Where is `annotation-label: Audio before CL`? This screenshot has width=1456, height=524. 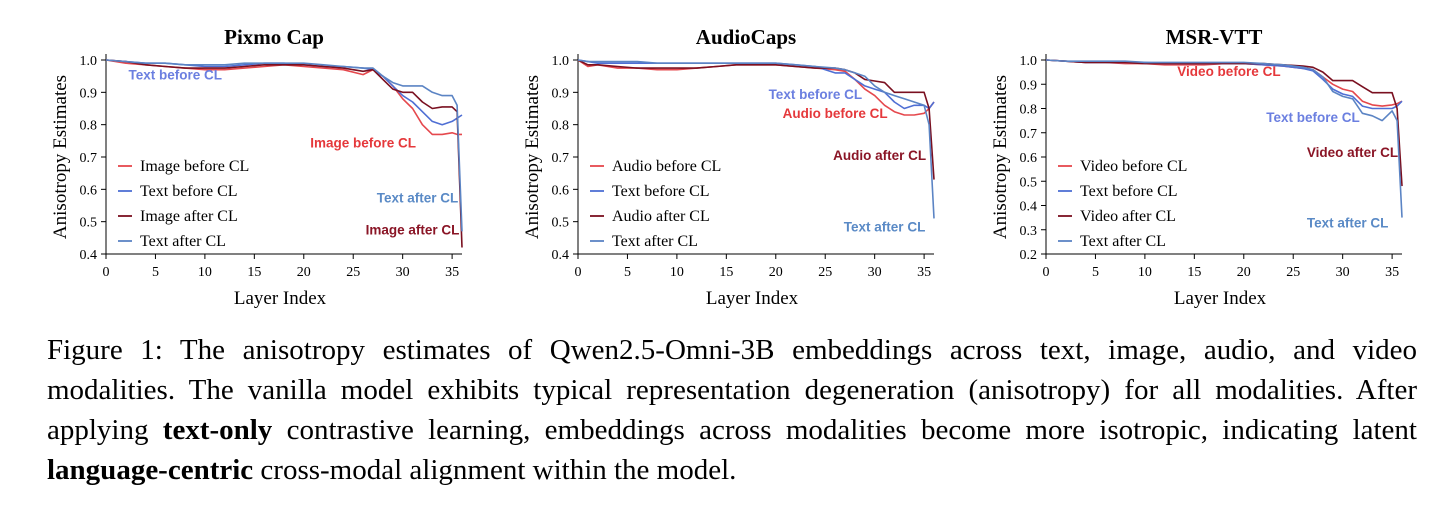
annotation-label: Audio before CL is located at coordinates (835, 113).